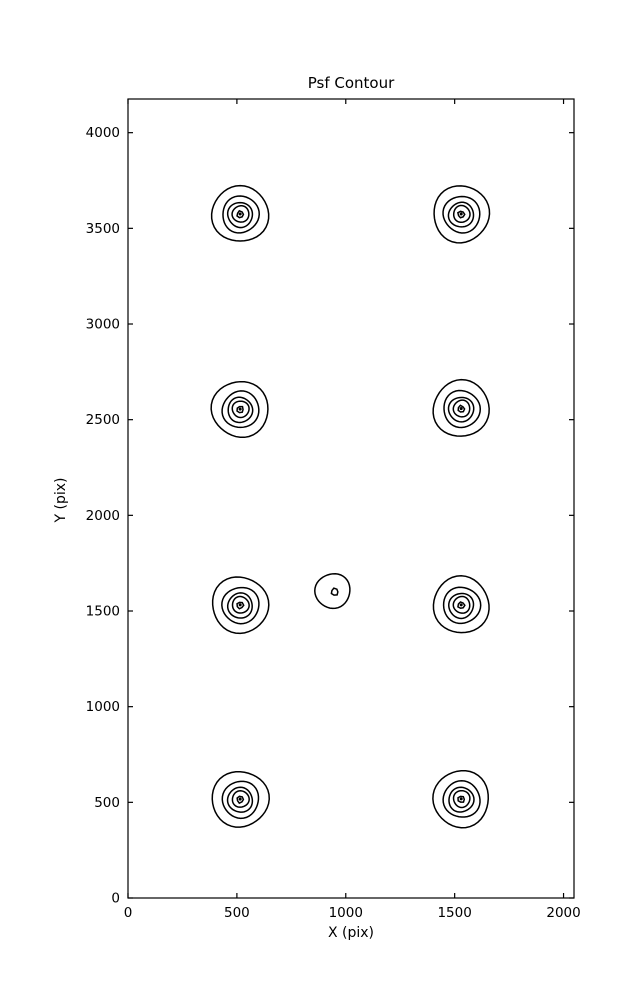  I want to click on x-tick-label: 1000, so click(346, 913).